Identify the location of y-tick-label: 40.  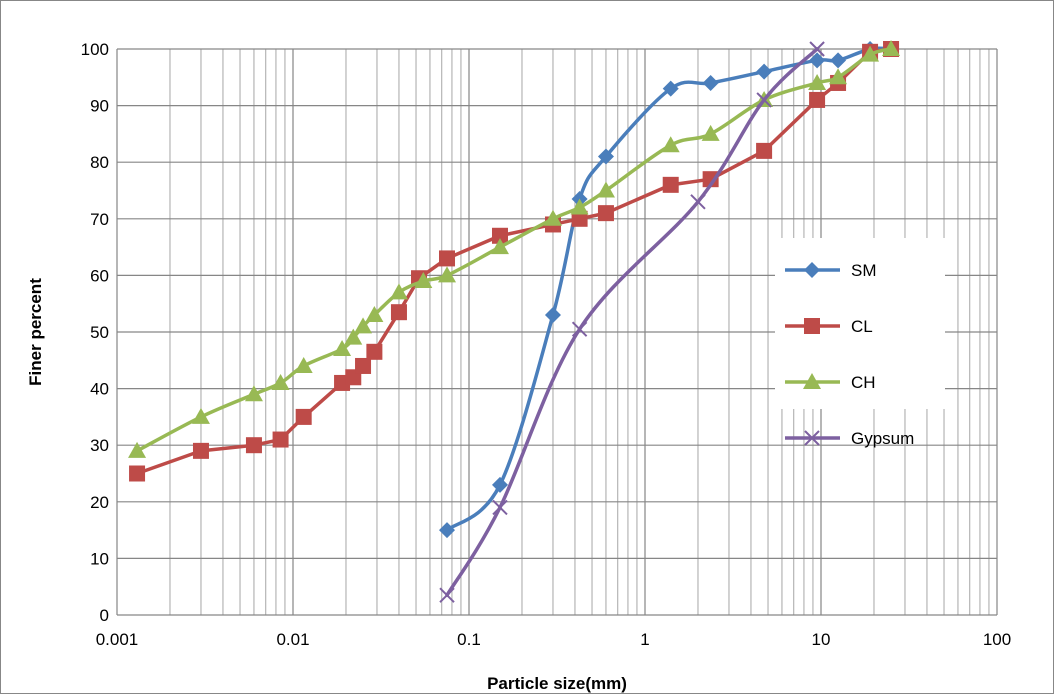
(99, 389).